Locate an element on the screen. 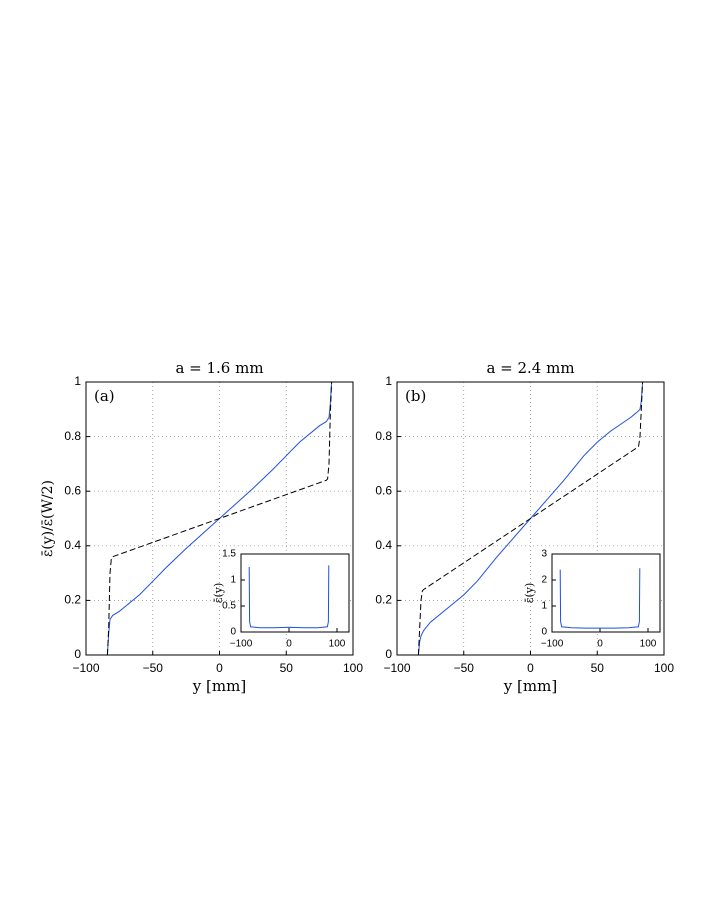 The image size is (706, 913). y-tick-label: 1.5 is located at coordinates (229, 554).